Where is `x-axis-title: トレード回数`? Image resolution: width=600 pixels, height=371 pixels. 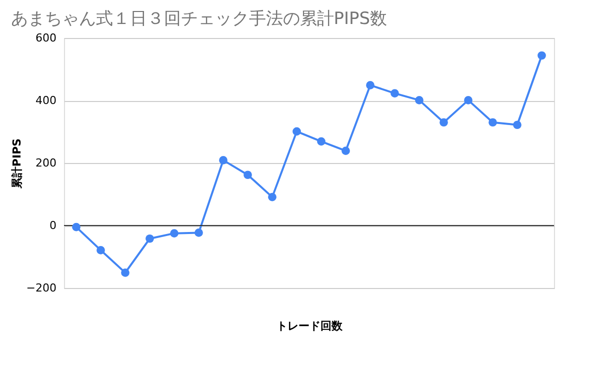 x-axis-title: トレード回数 is located at coordinates (310, 326).